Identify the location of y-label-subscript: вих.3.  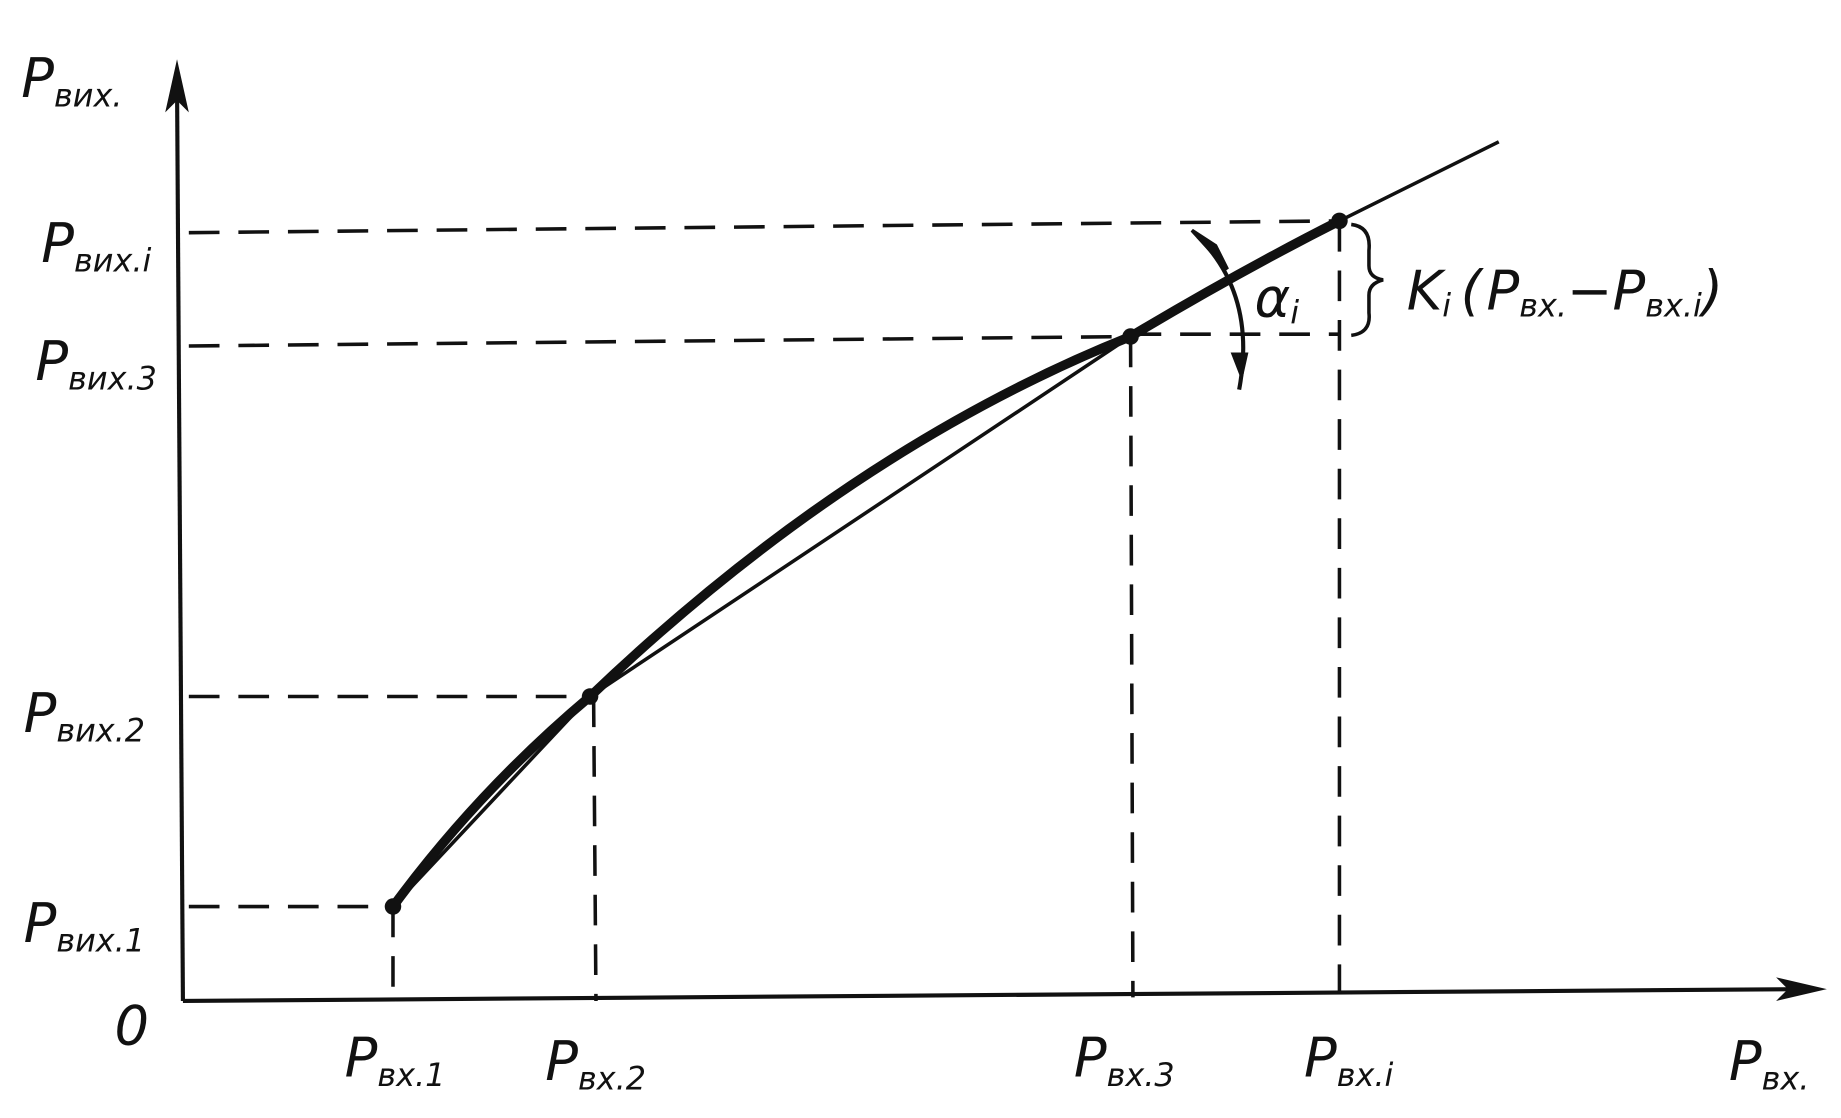
(112, 379).